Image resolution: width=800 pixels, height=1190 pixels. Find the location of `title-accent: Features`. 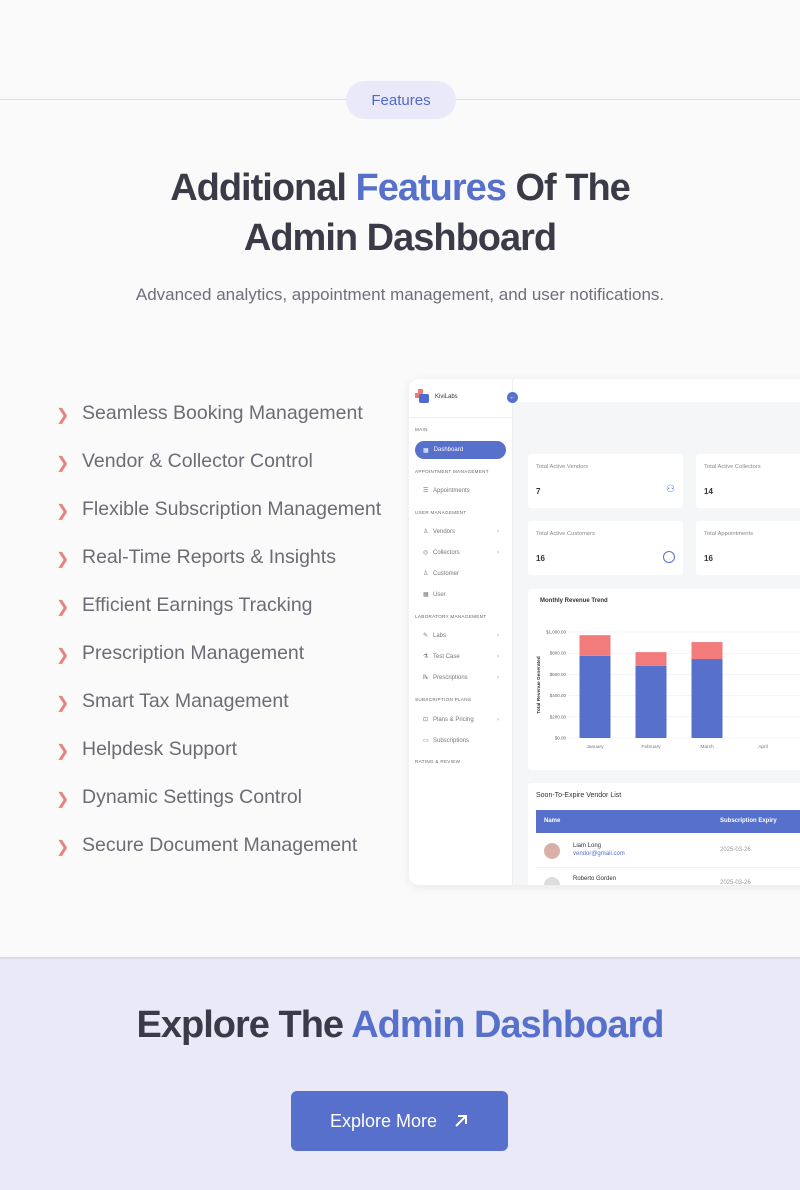

title-accent: Features is located at coordinates (431, 188).